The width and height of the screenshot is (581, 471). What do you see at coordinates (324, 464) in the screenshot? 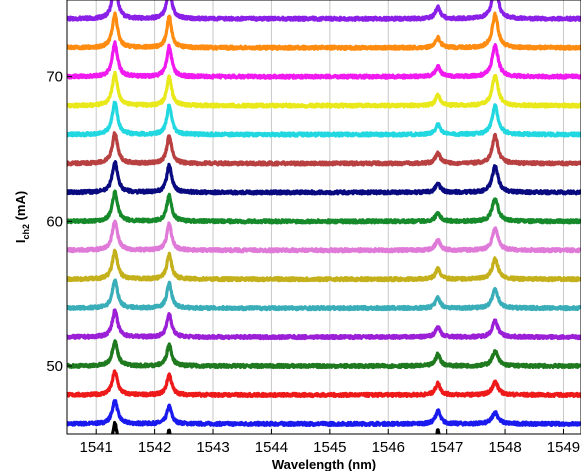
I see `x-axis-label: Wavelength (nm)` at bounding box center [324, 464].